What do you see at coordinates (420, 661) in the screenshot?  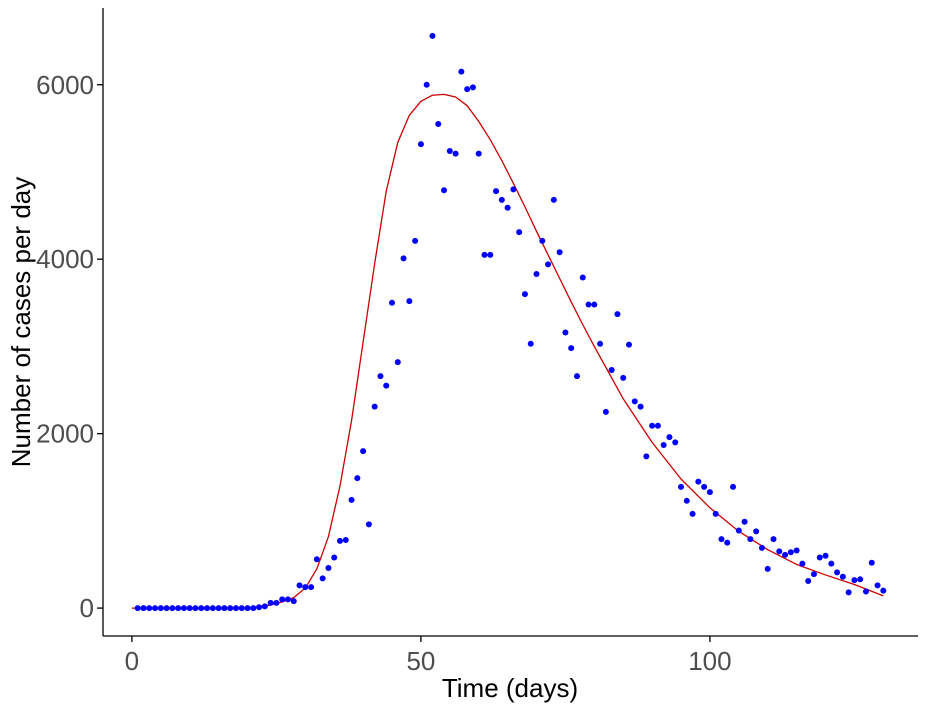 I see `x-tick-label: 50` at bounding box center [420, 661].